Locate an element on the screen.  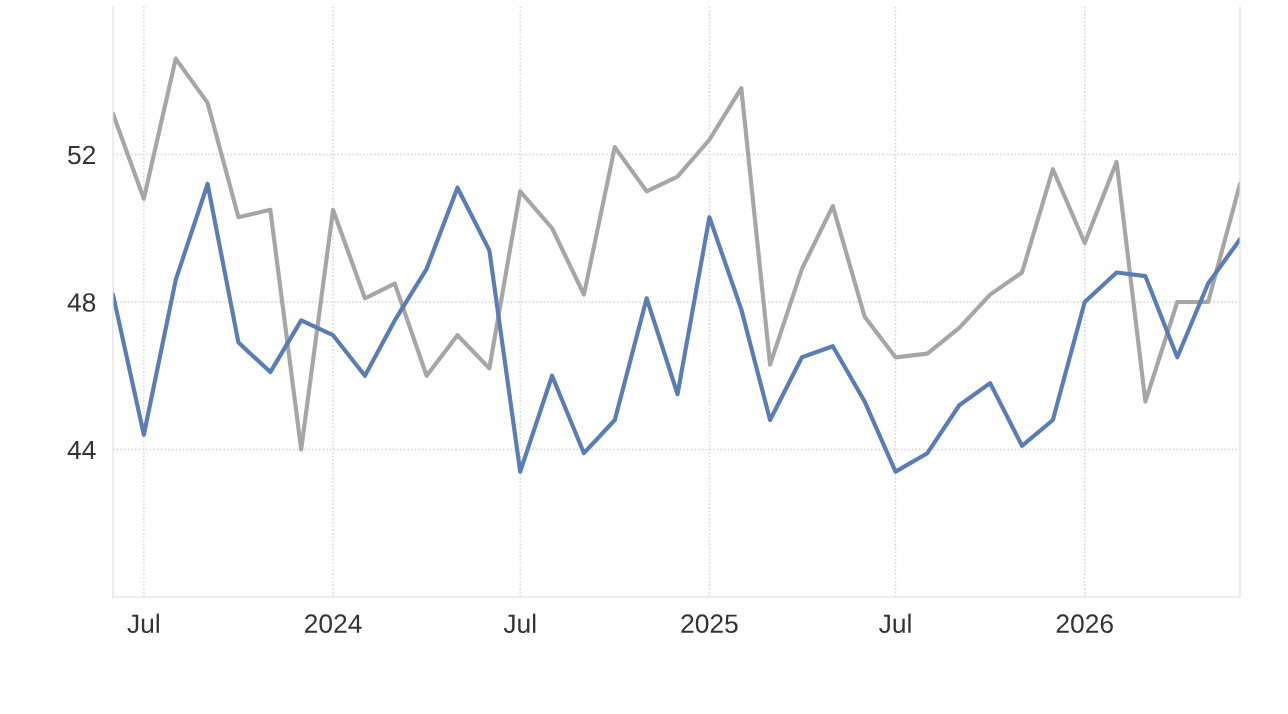
y-tick-label: 52 is located at coordinates (82, 155).